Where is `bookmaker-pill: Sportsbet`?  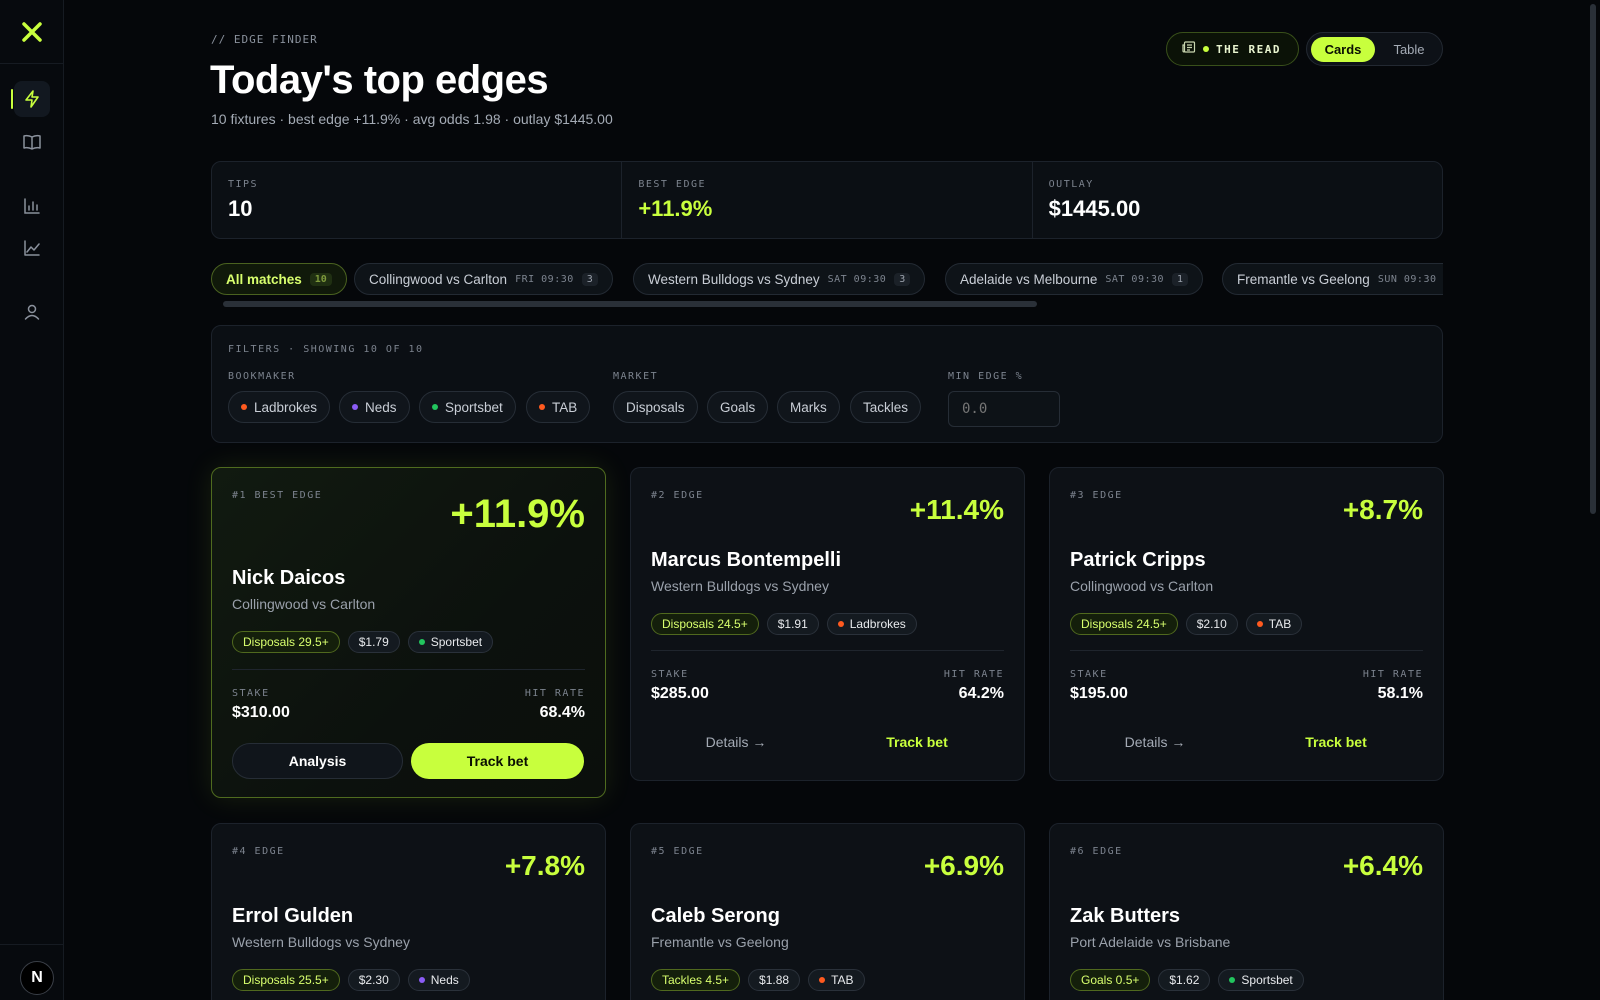
bookmaker-pill: Sportsbet is located at coordinates (1261, 980).